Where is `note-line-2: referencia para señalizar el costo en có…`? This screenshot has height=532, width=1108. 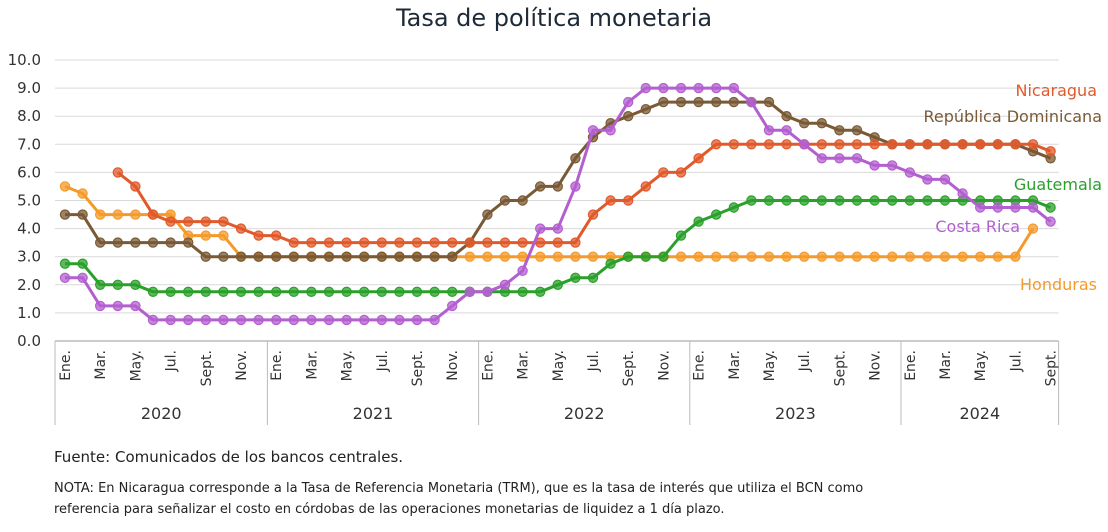 note-line-2: referencia para señalizar el costo en có… is located at coordinates (389, 509).